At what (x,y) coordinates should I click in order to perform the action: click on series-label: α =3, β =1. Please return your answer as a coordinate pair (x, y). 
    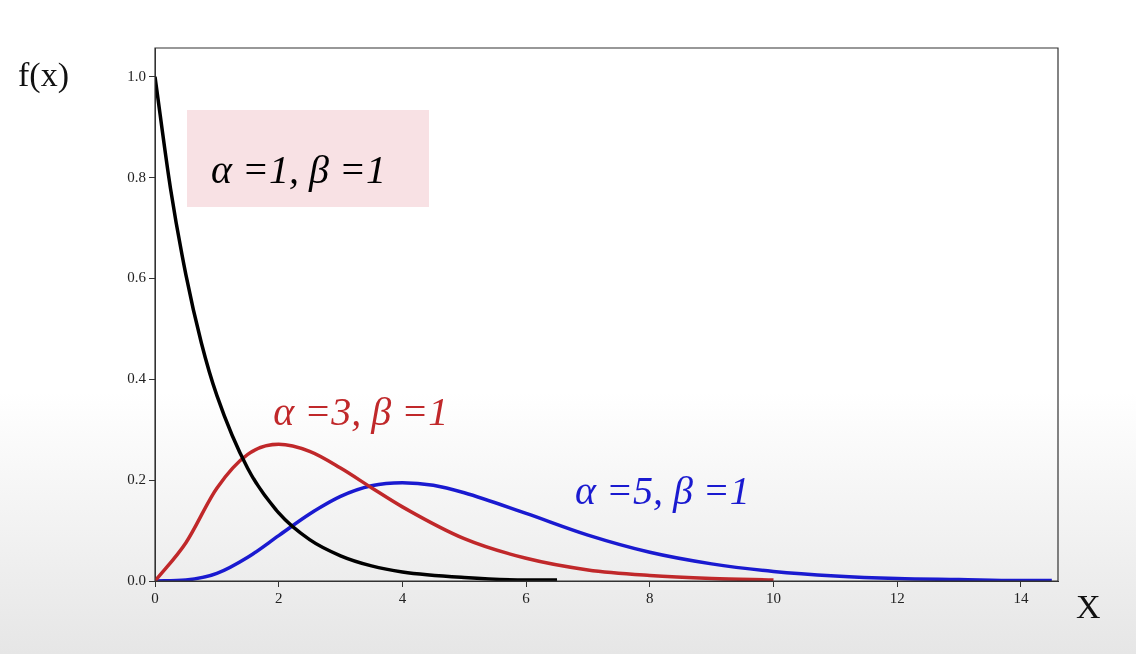
    Looking at the image, I should click on (361, 411).